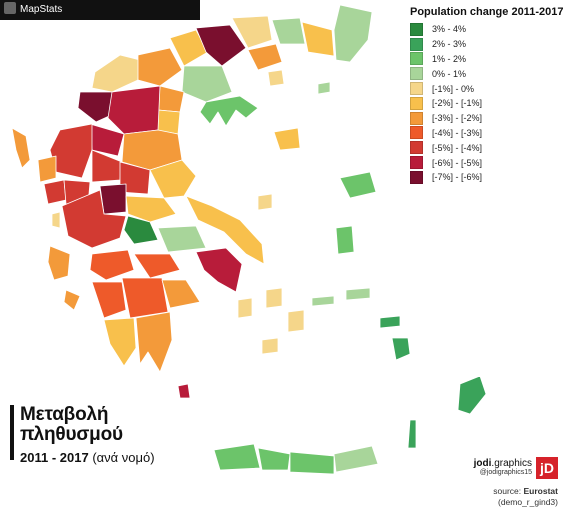  What do you see at coordinates (358, 294) in the screenshot?
I see `region-samos` at bounding box center [358, 294].